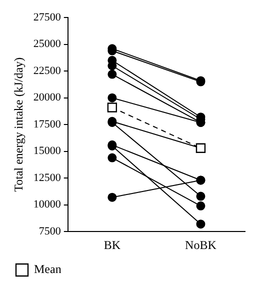 This screenshot has height=294, width=261. What do you see at coordinates (201, 245) in the screenshot?
I see `x-tick-label: NoBK` at bounding box center [201, 245].